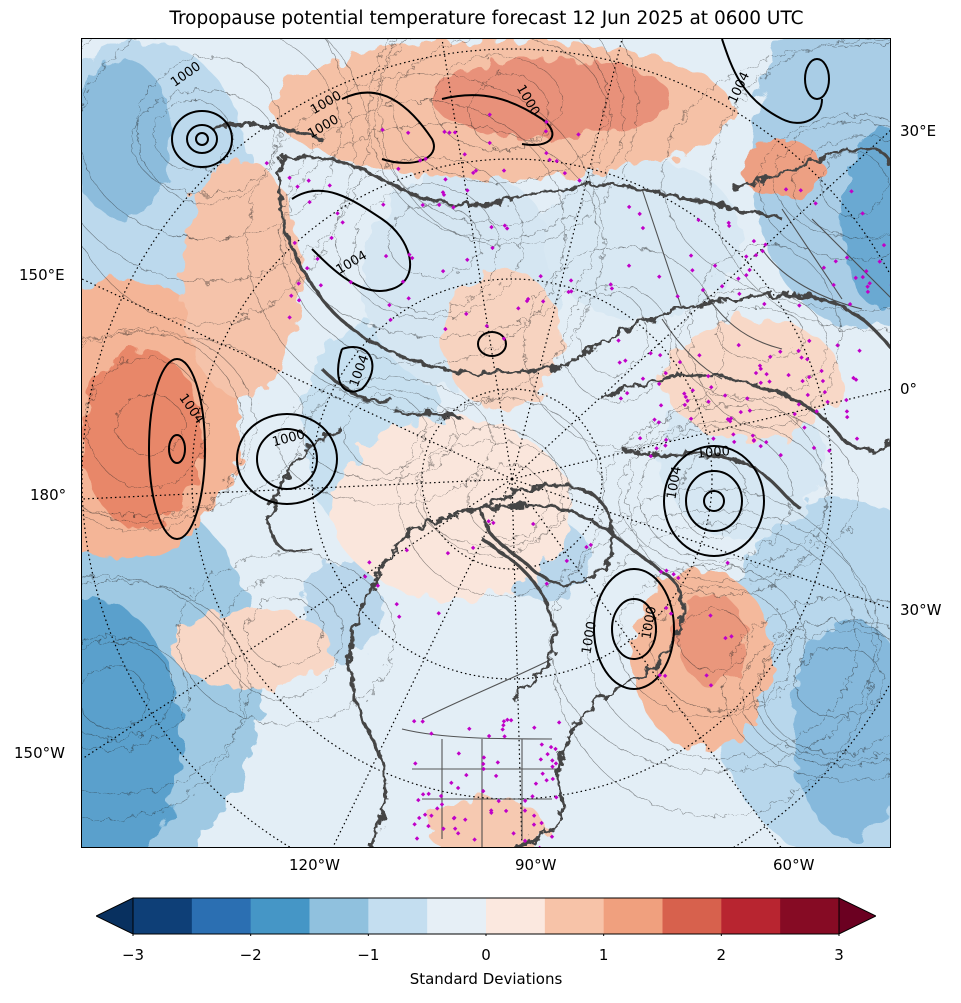 This screenshot has height=1003, width=961. I want to click on lon-label-150e: 150°E, so click(42, 275).